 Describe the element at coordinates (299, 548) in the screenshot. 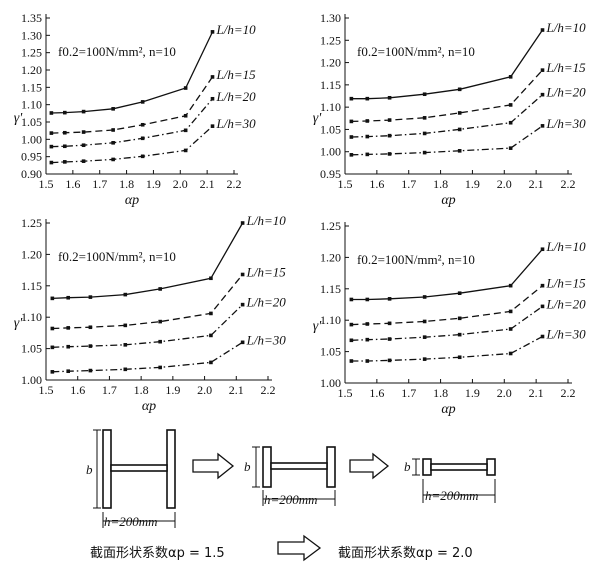

I see `caption-arrow` at that location.